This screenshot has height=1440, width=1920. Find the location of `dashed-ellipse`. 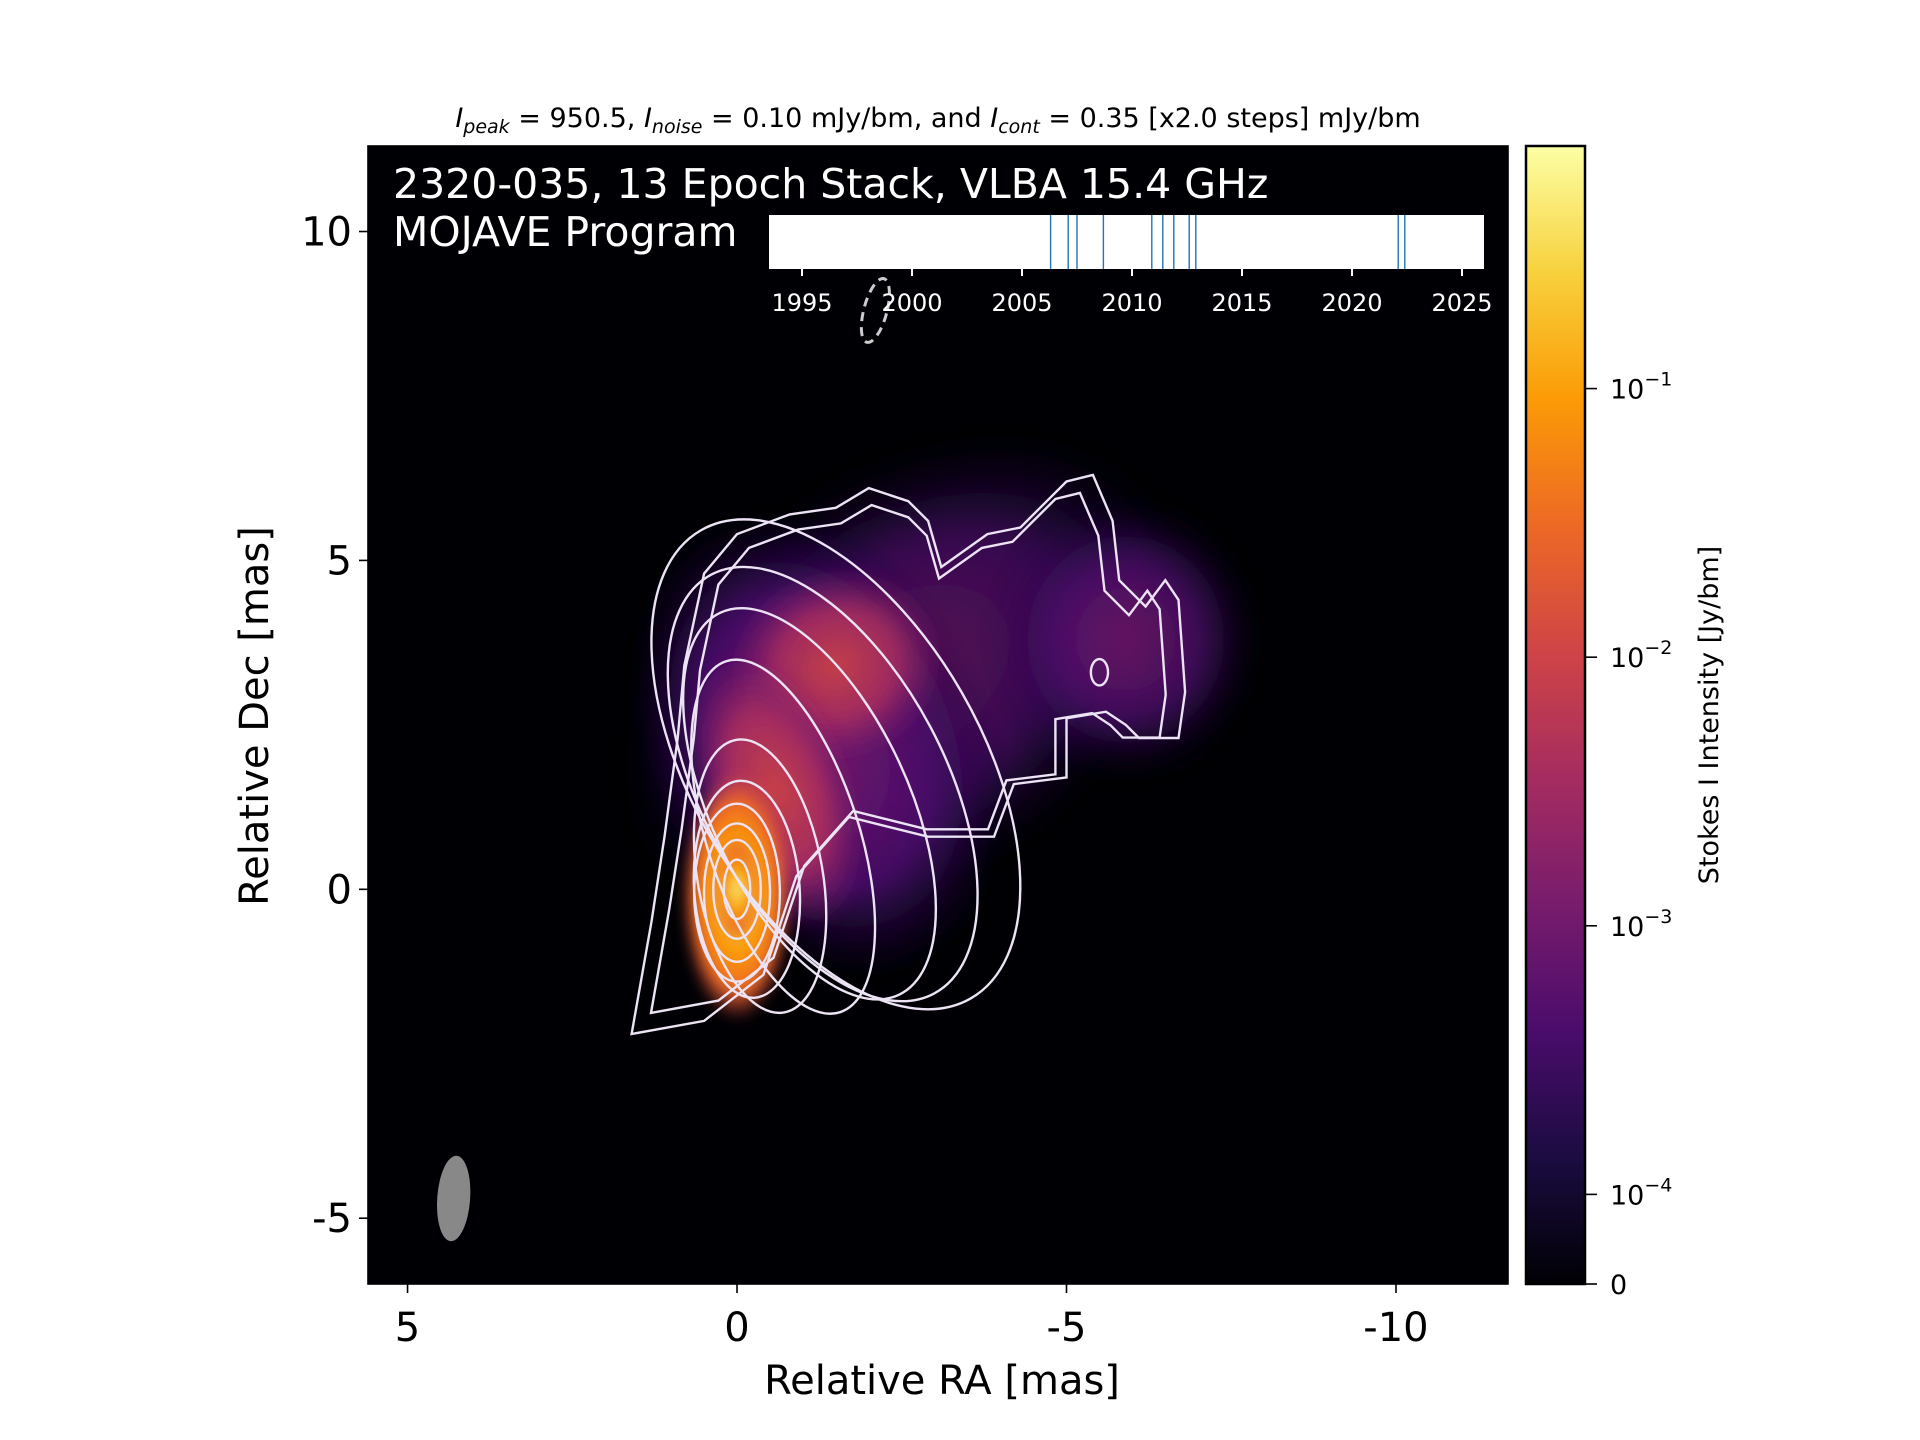

dashed-ellipse is located at coordinates (875, 310).